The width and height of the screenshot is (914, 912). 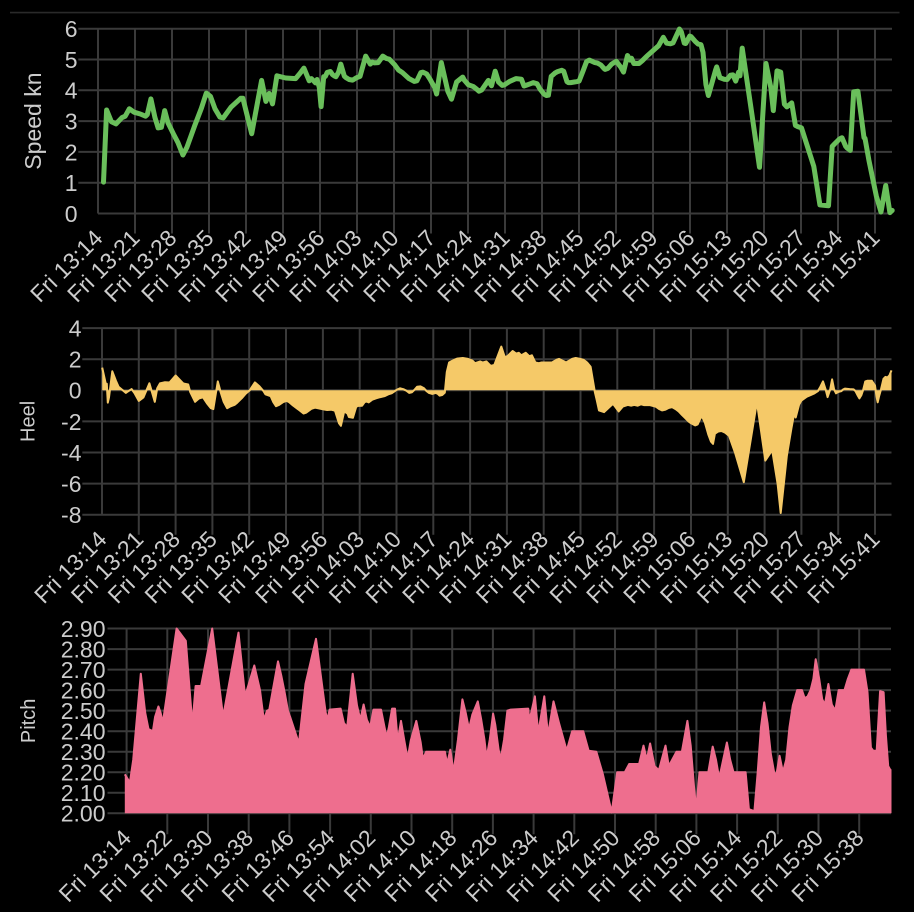 I want to click on svg-text: 2.00, so click(x=83, y=814).